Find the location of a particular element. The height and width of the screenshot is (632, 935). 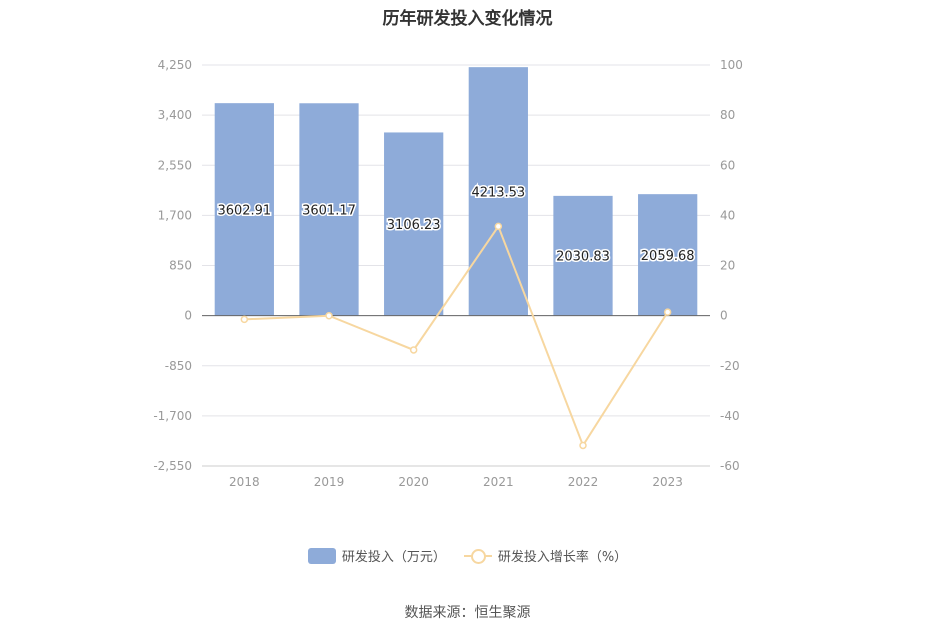

y-right-tick-label: 0 is located at coordinates (724, 316).